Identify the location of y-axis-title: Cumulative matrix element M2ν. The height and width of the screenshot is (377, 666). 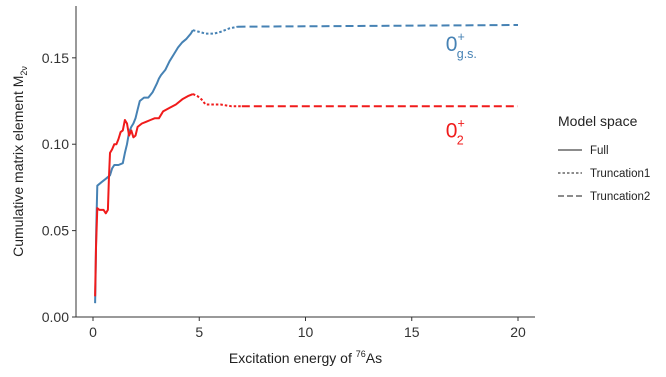
(19, 161).